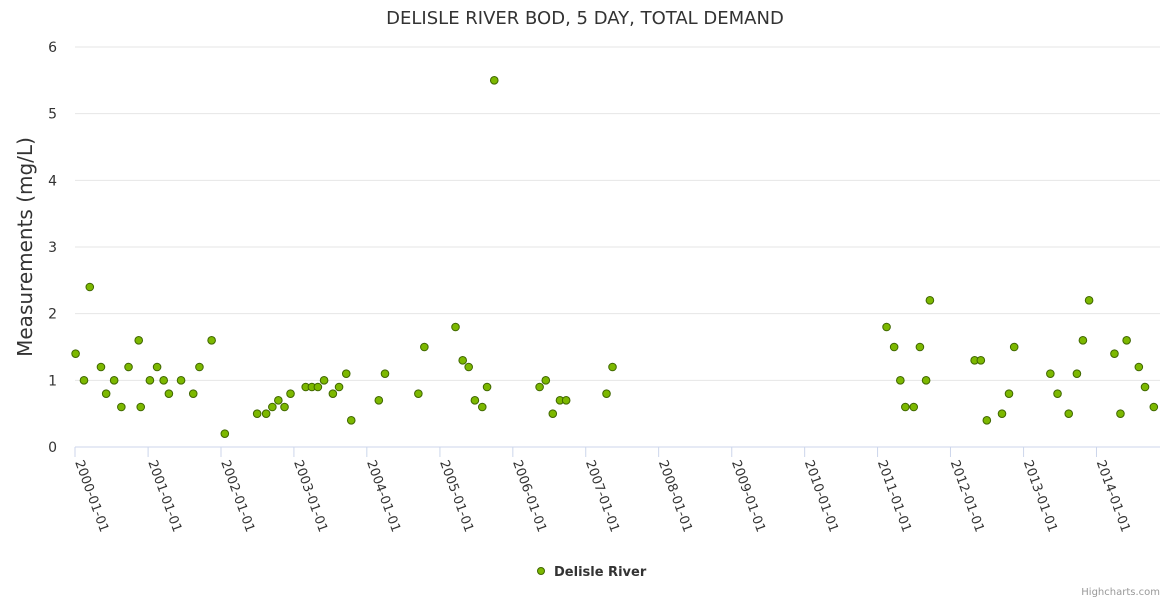 The image size is (1170, 600). I want to click on x-tick-label: 2008-01-01, so click(675, 496).